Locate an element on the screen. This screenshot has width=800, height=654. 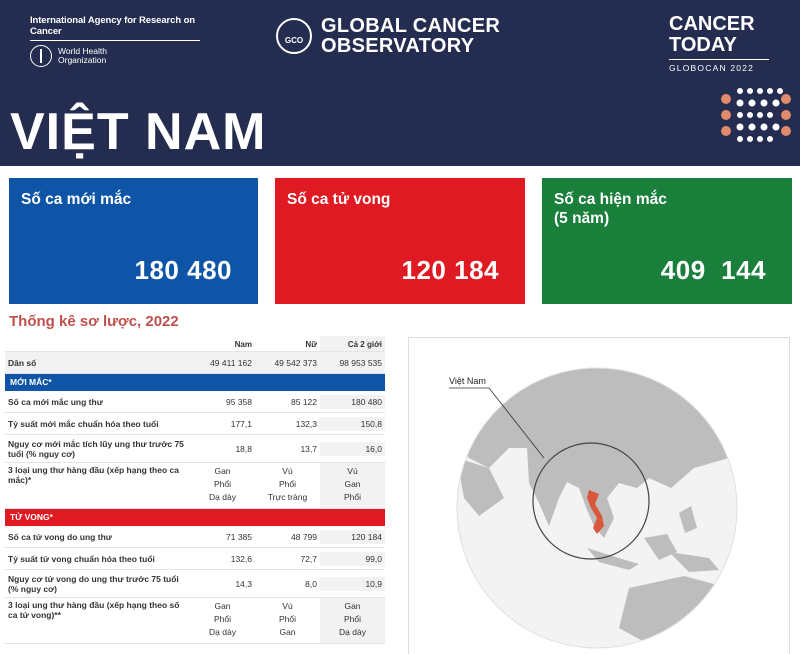
new-cases-box: Số ca mới mắc 180 480 is located at coordinates (133, 241).